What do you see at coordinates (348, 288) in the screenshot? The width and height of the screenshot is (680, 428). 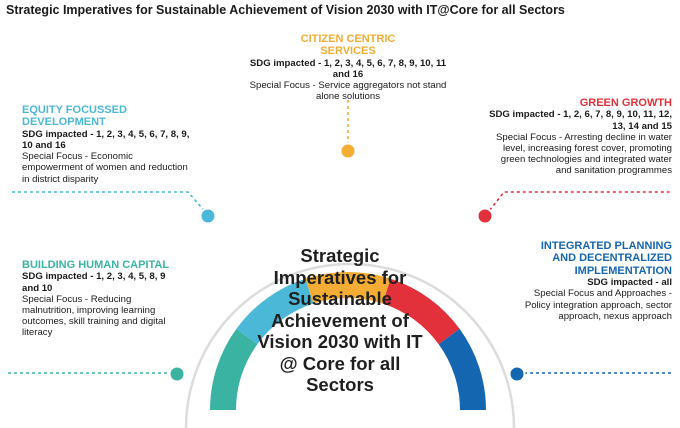 I see `segment-citizen` at bounding box center [348, 288].